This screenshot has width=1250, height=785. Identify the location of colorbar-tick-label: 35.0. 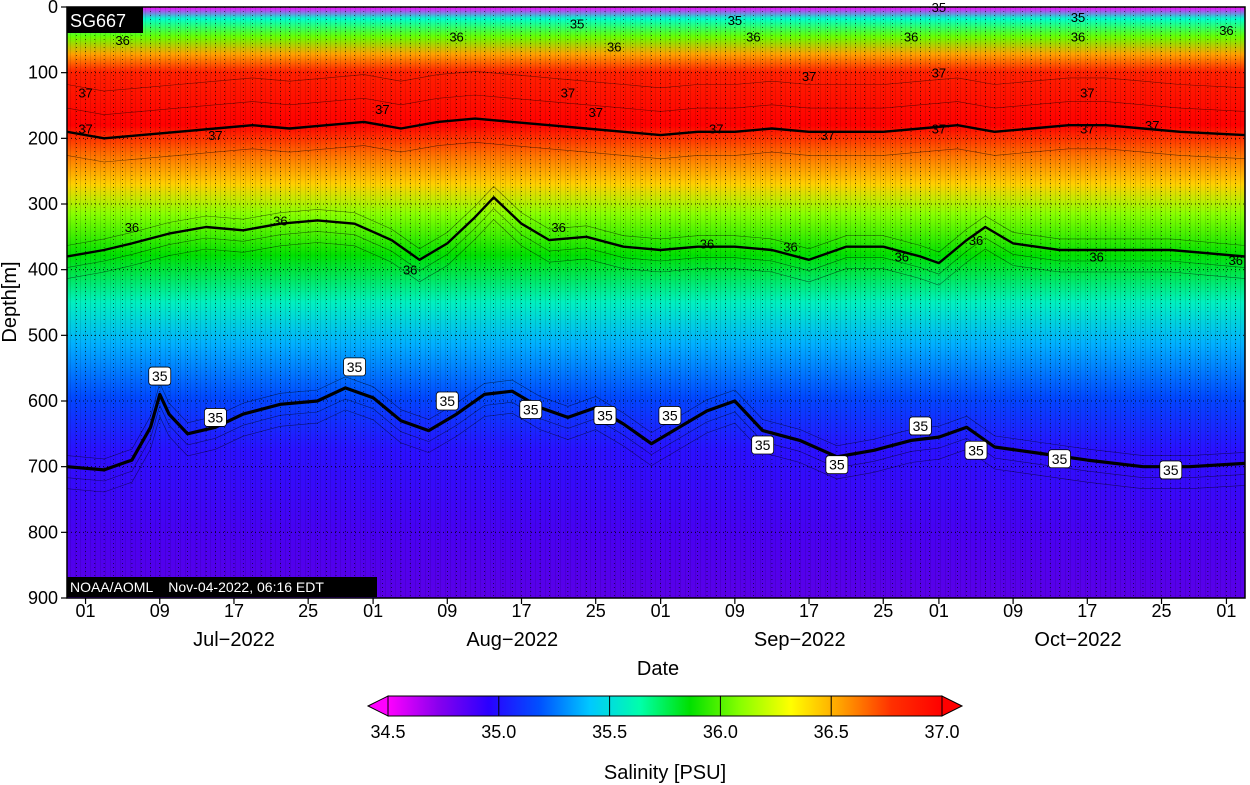
(498, 732).